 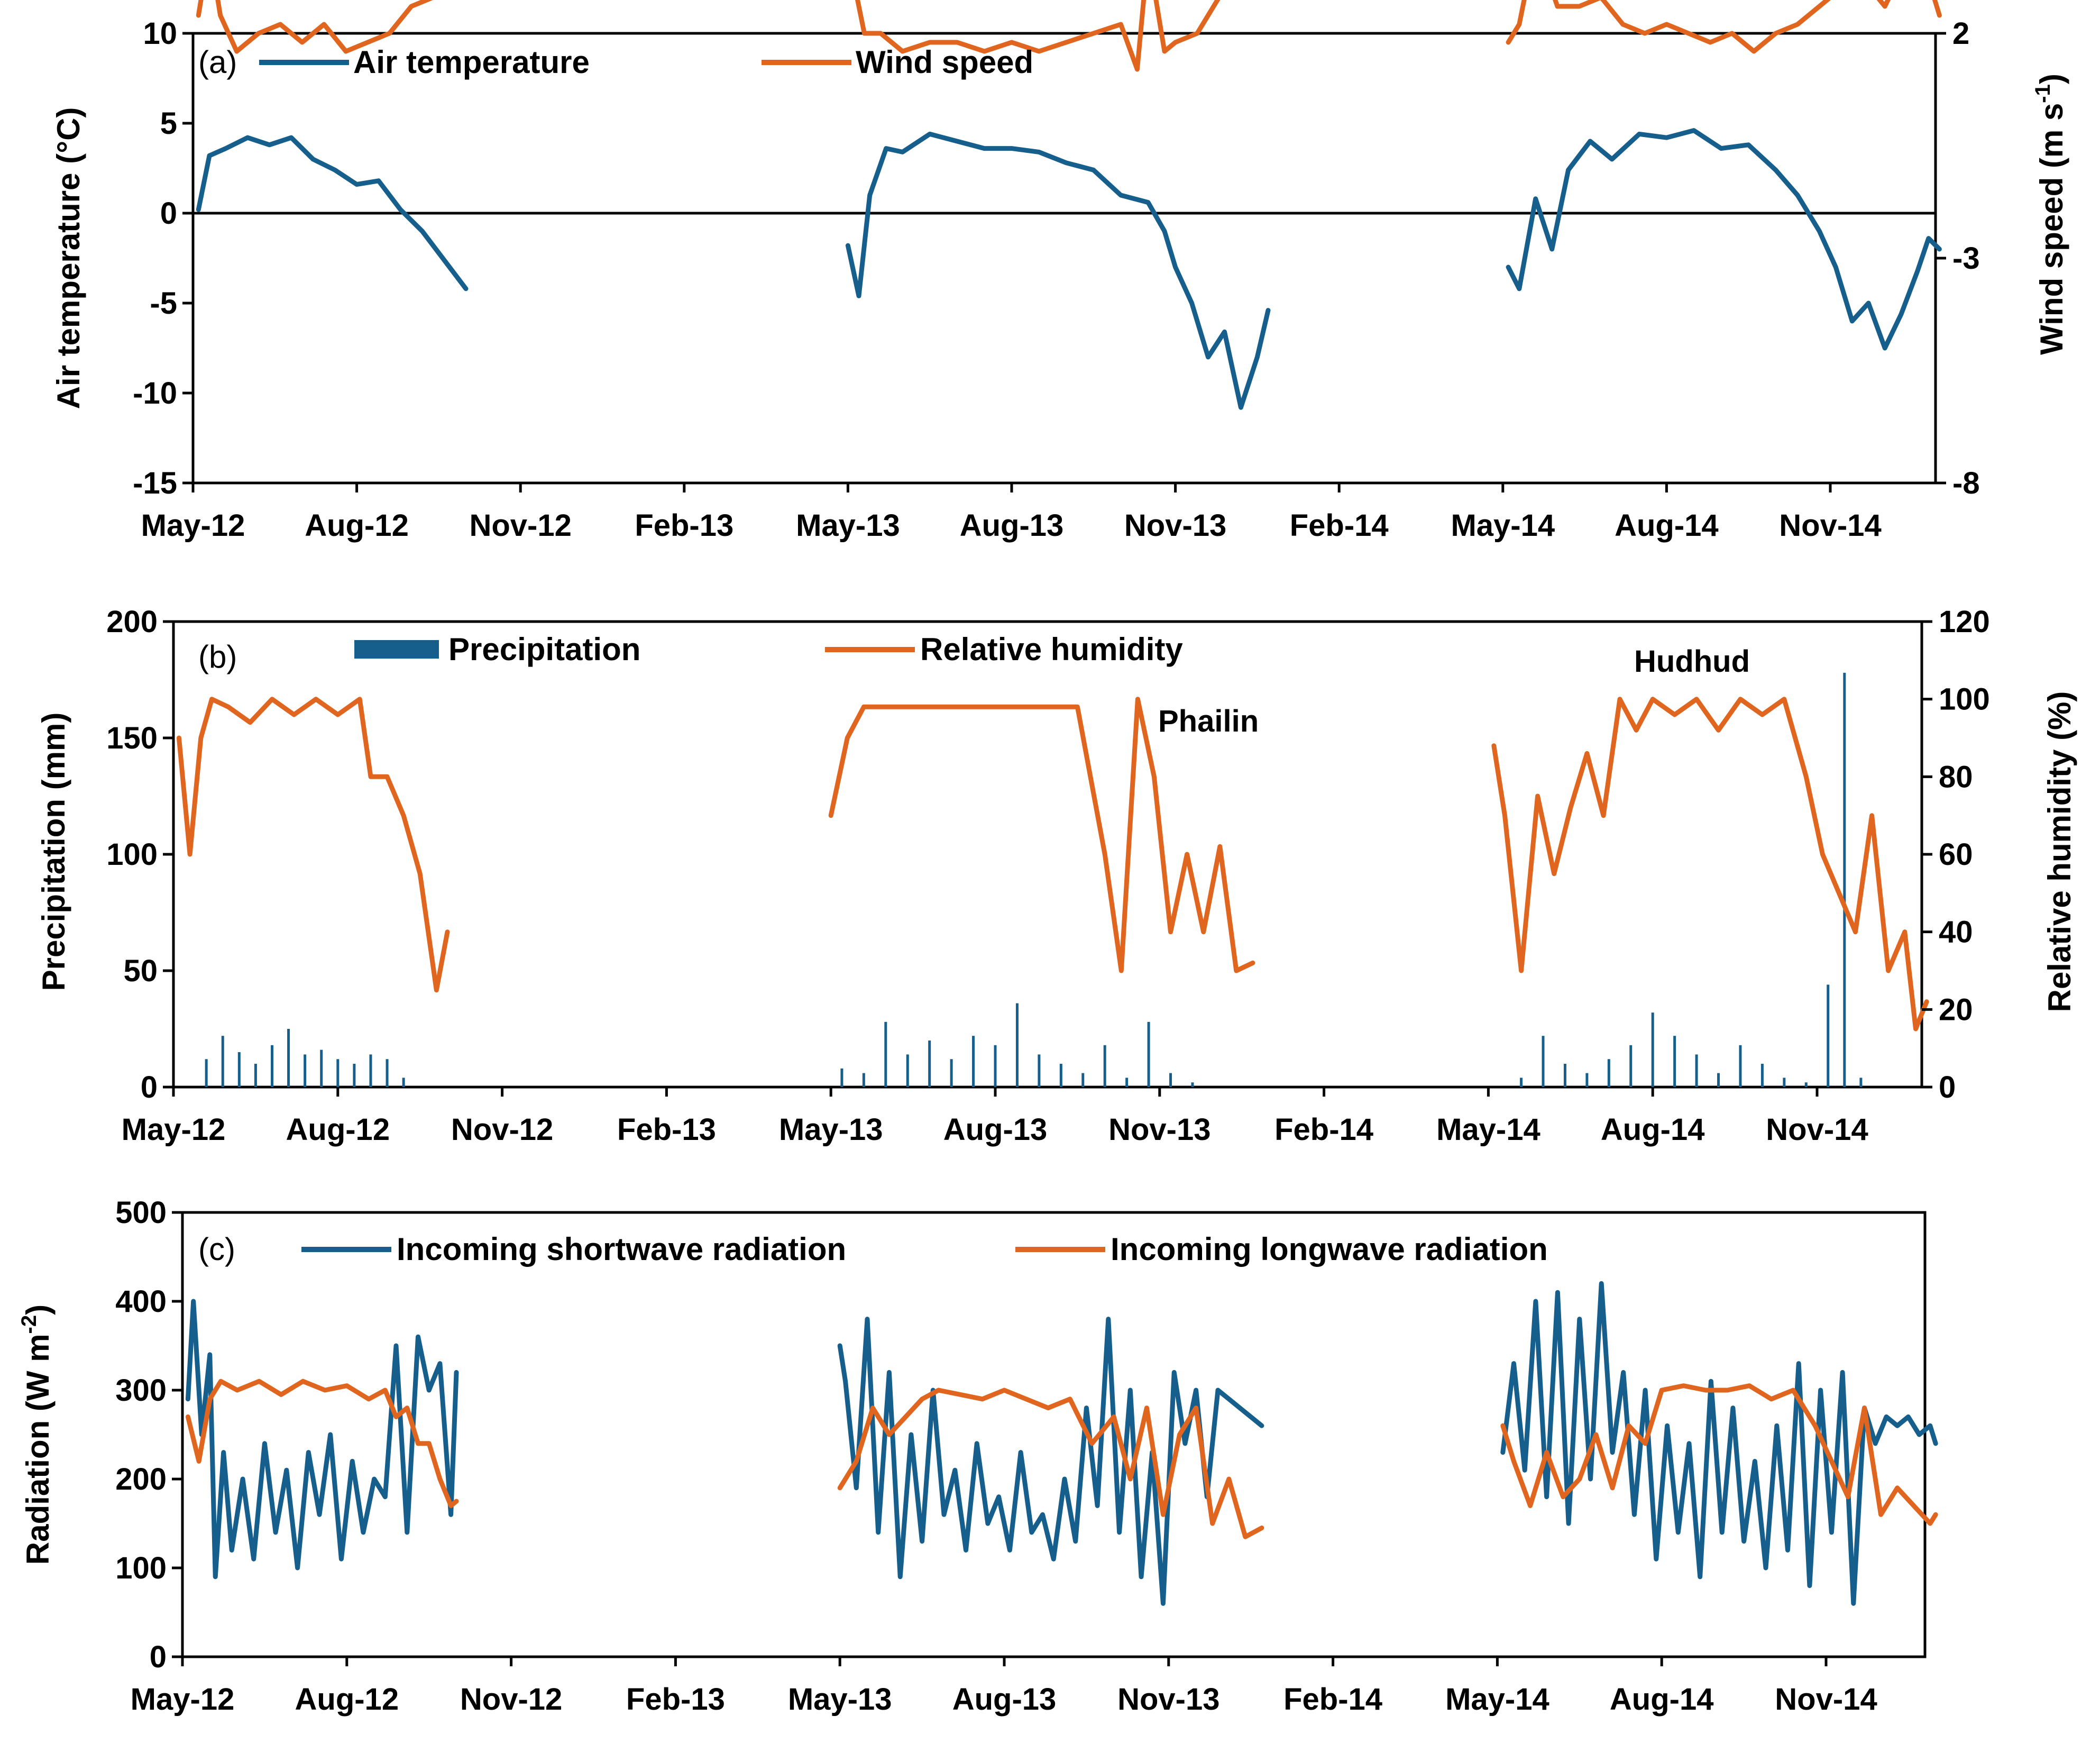 I want to click on panel-a-y-axis-label-right: Wind speed (m s-1), so click(x=2050, y=214).